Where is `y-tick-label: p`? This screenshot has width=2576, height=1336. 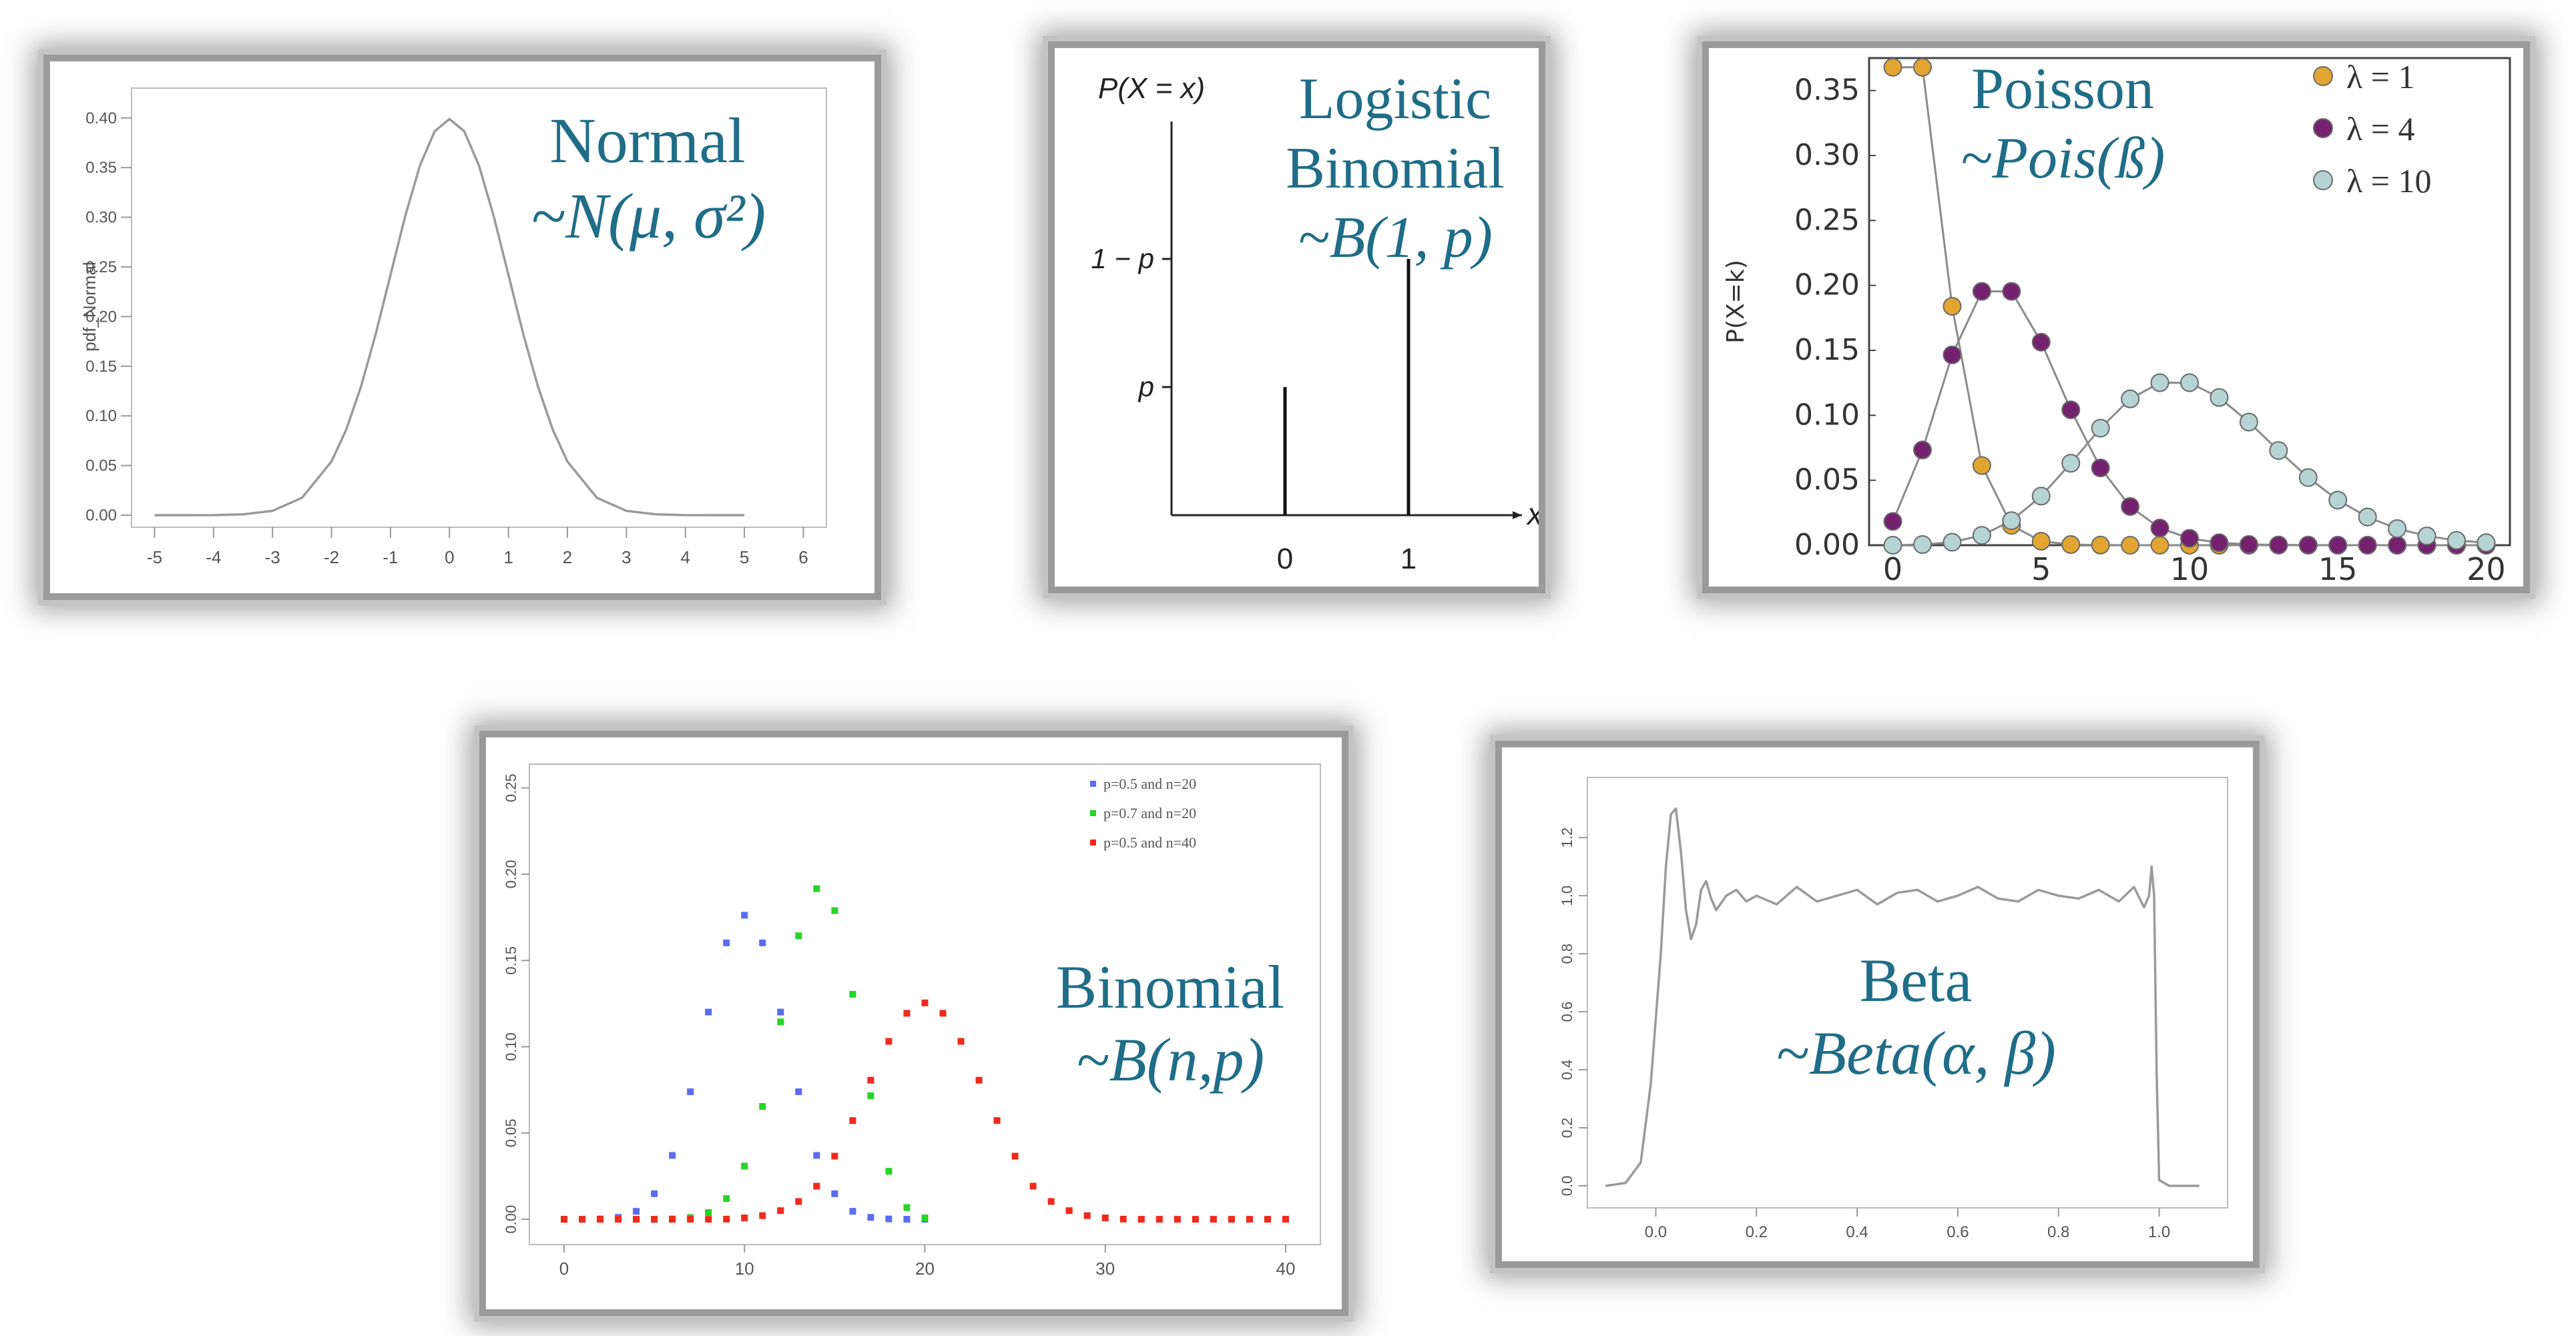
y-tick-label: p is located at coordinates (1145, 386).